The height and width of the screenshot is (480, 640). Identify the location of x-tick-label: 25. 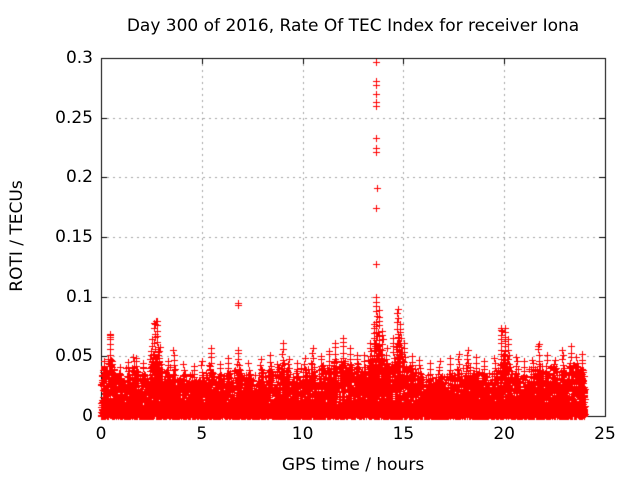
(605, 434).